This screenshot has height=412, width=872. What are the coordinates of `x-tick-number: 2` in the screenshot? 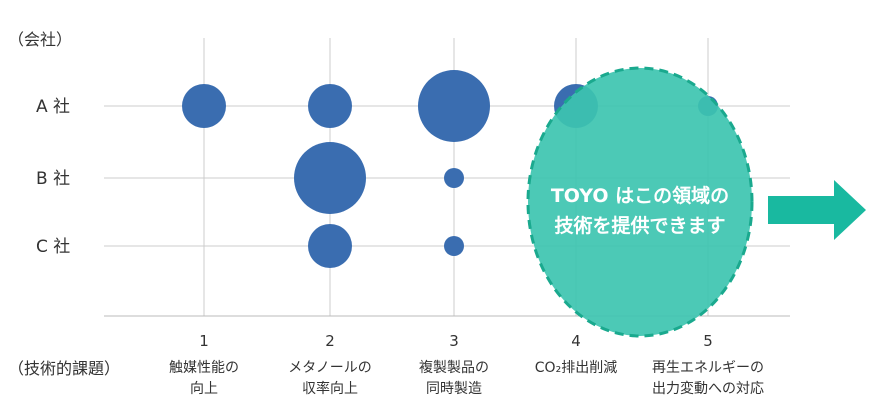 It's located at (330, 341).